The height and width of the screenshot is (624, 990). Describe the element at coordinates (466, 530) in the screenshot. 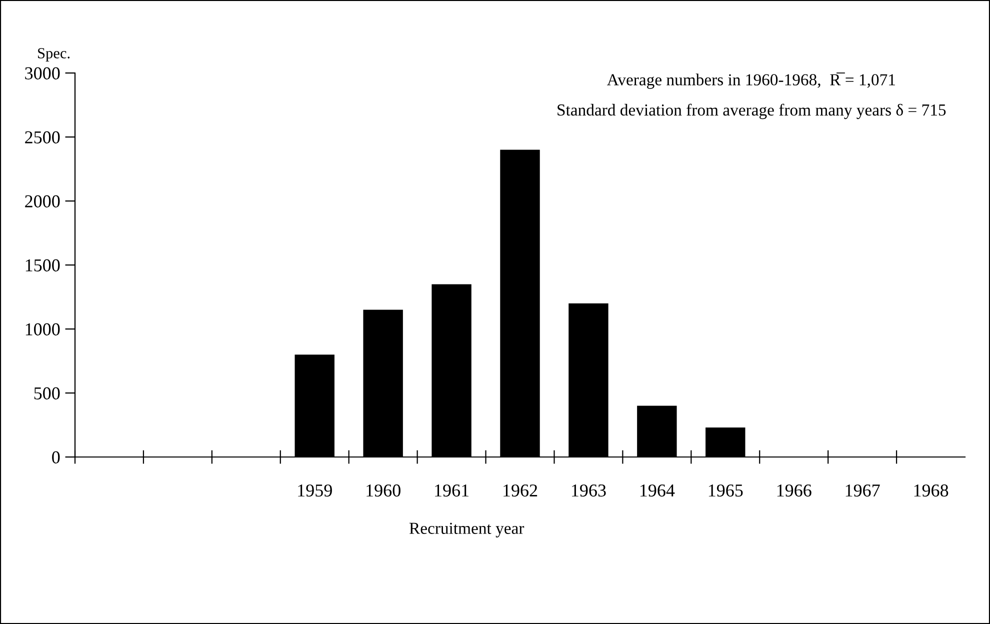

I see `x-axis-title: Recruitment year` at that location.